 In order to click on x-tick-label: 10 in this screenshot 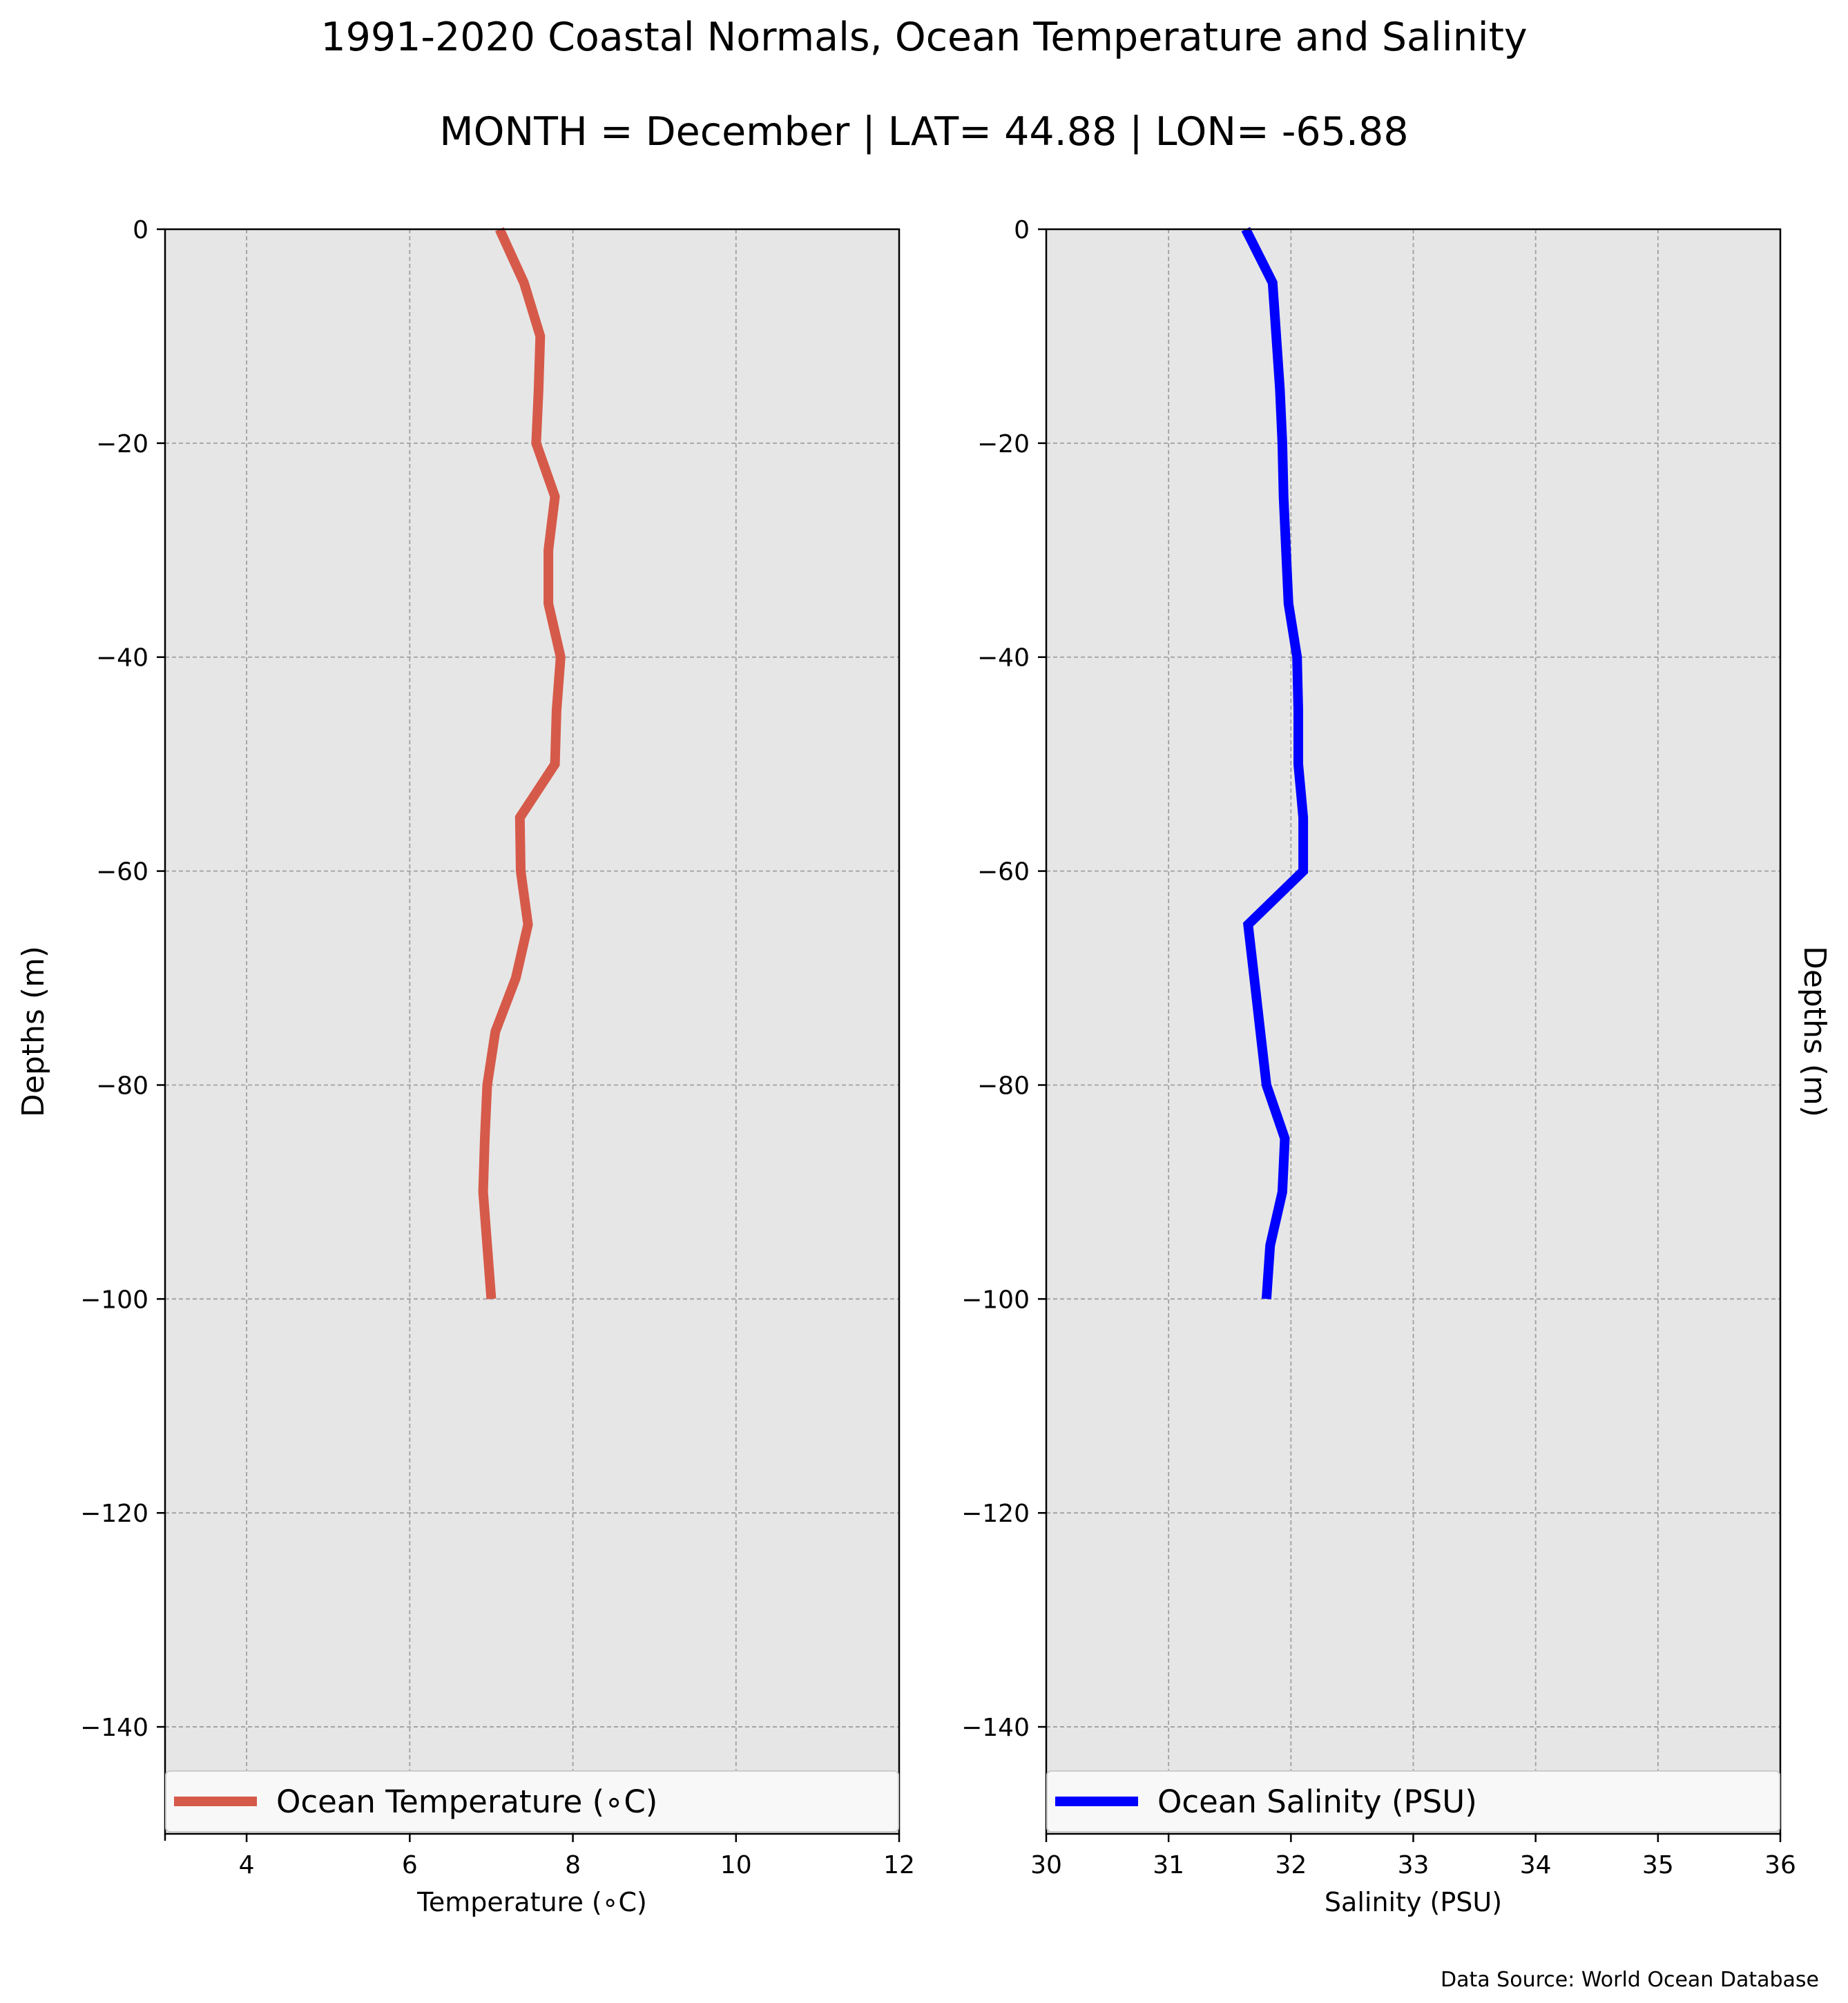, I will do `click(736, 1865)`.